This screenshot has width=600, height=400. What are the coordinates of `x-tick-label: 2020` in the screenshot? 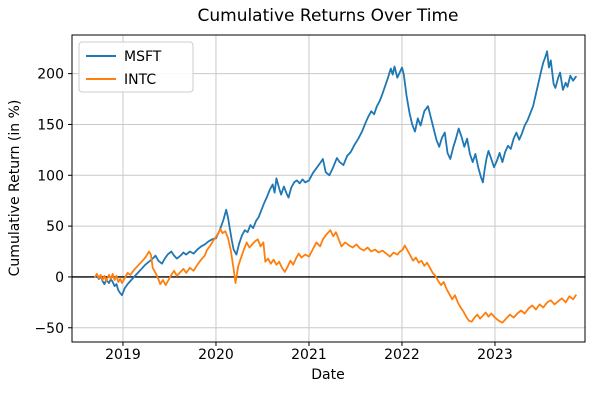 It's located at (216, 355).